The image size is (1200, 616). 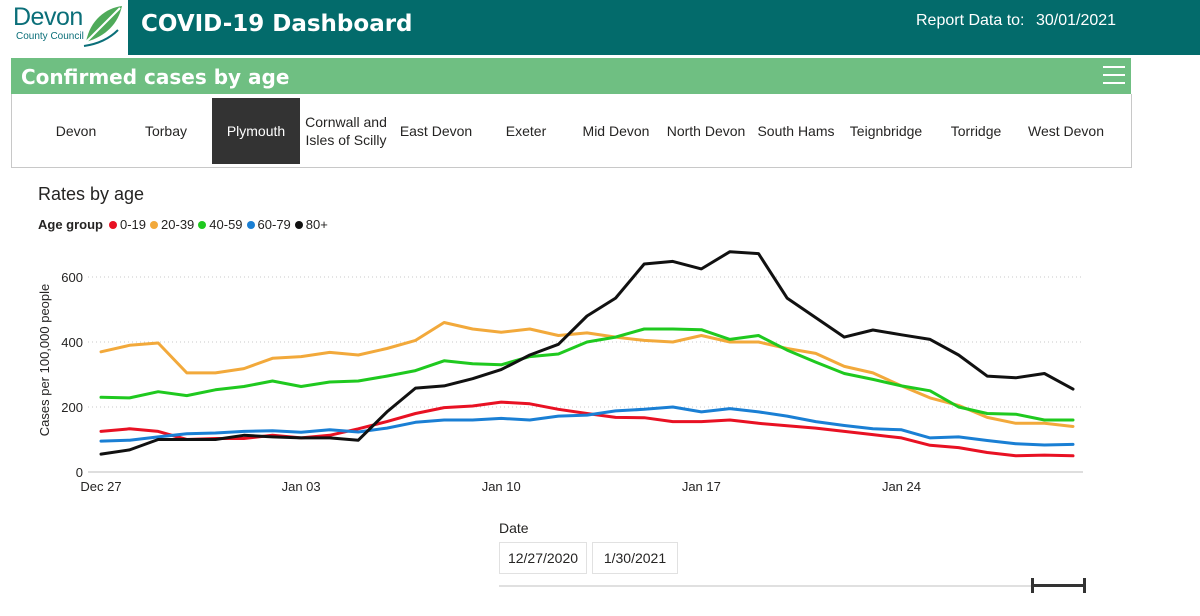 I want to click on x-tick-label: Jan 10, so click(x=501, y=486).